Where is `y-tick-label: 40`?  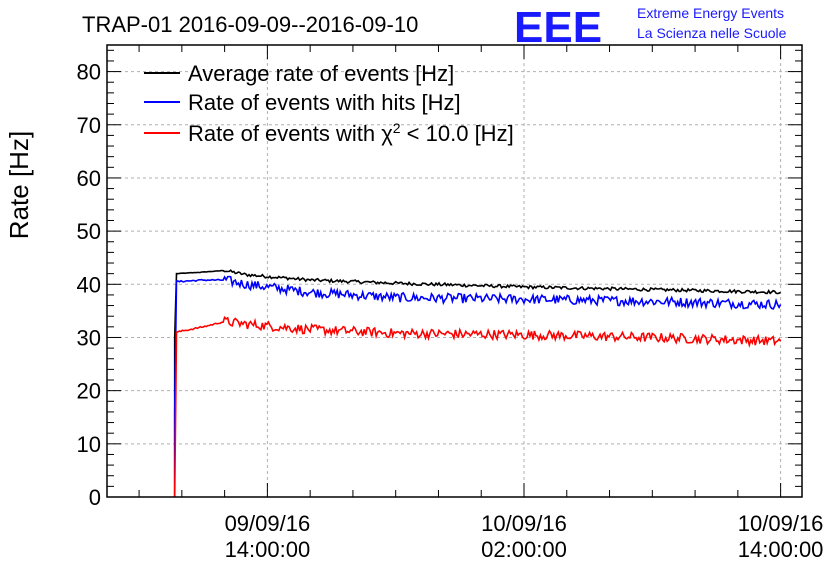 y-tick-label: 40 is located at coordinates (89, 284).